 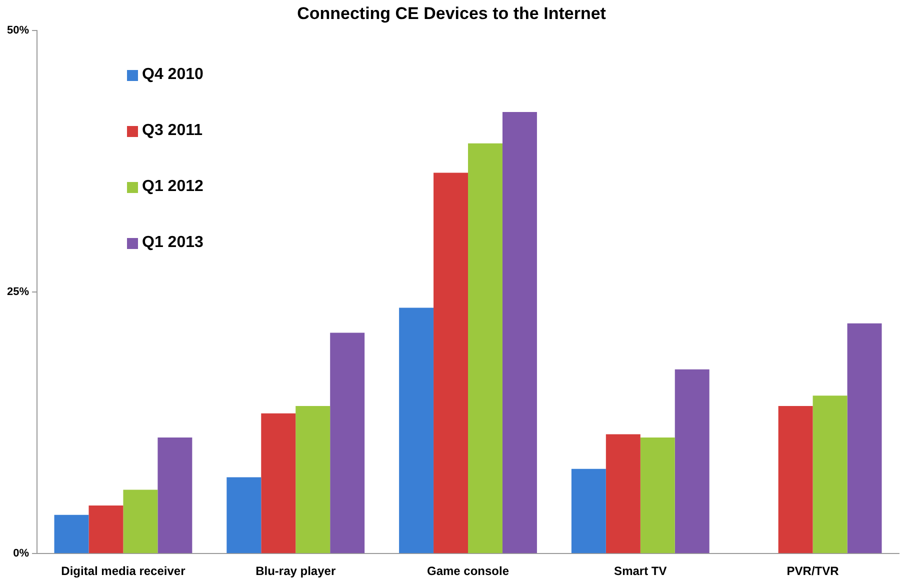 What do you see at coordinates (640, 571) in the screenshot?
I see `x-tick-label: Smart TV` at bounding box center [640, 571].